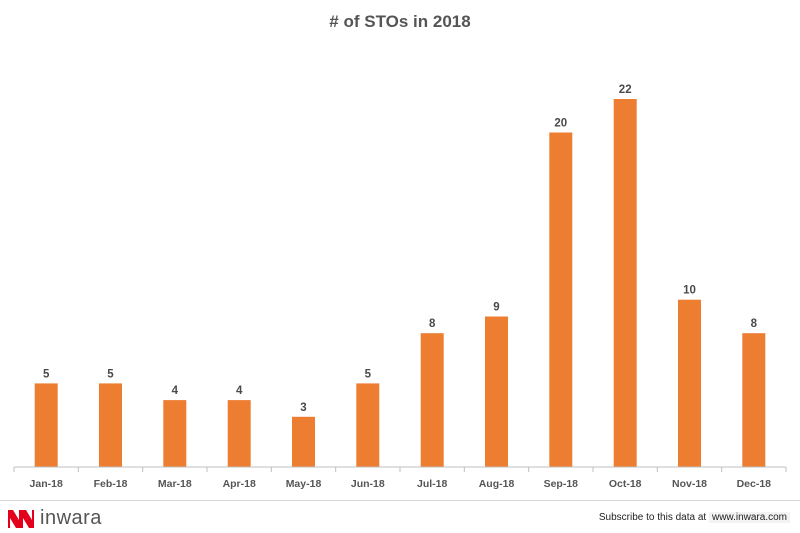  What do you see at coordinates (560, 124) in the screenshot?
I see `data-label: 20` at bounding box center [560, 124].